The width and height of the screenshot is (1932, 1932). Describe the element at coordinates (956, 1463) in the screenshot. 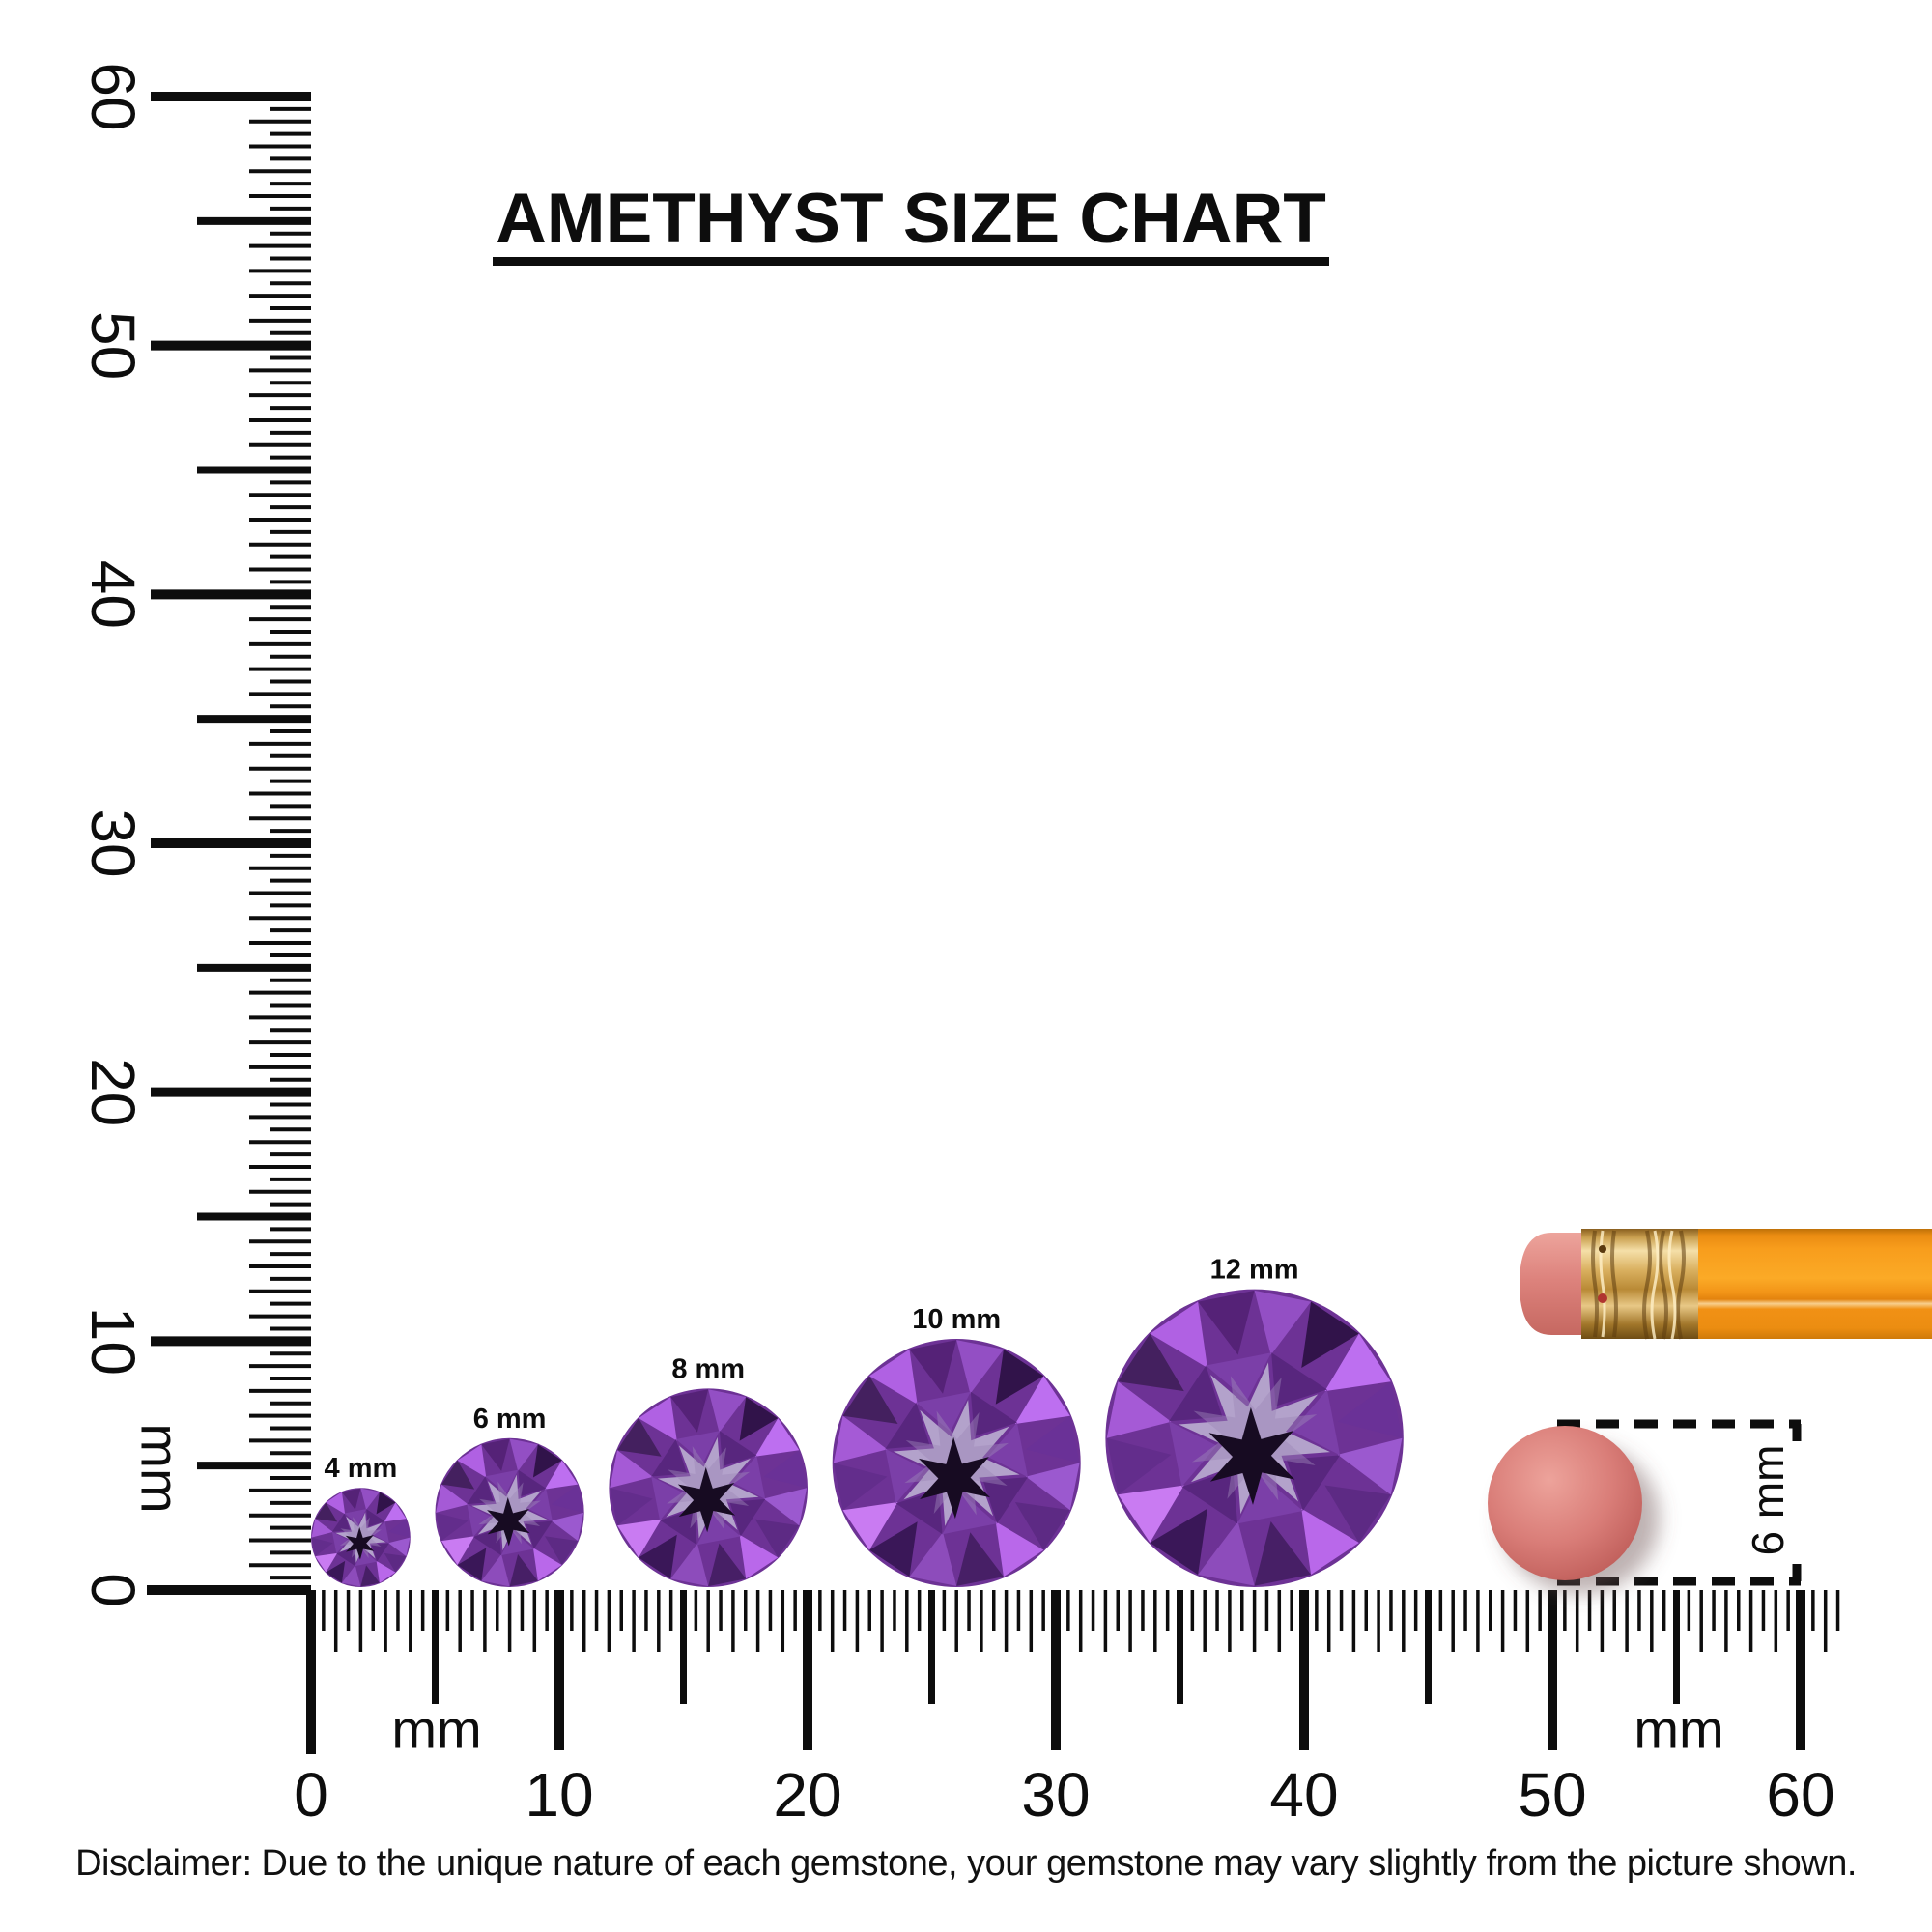

I see `gem-illustration-10mm` at that location.